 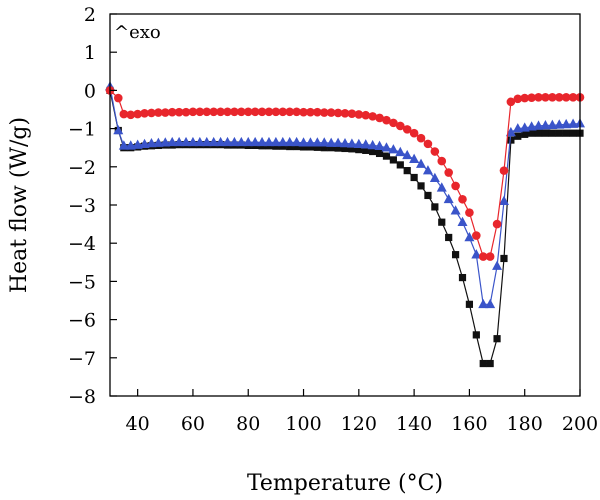 I want to click on x-tick-label: 160, so click(x=469, y=424).